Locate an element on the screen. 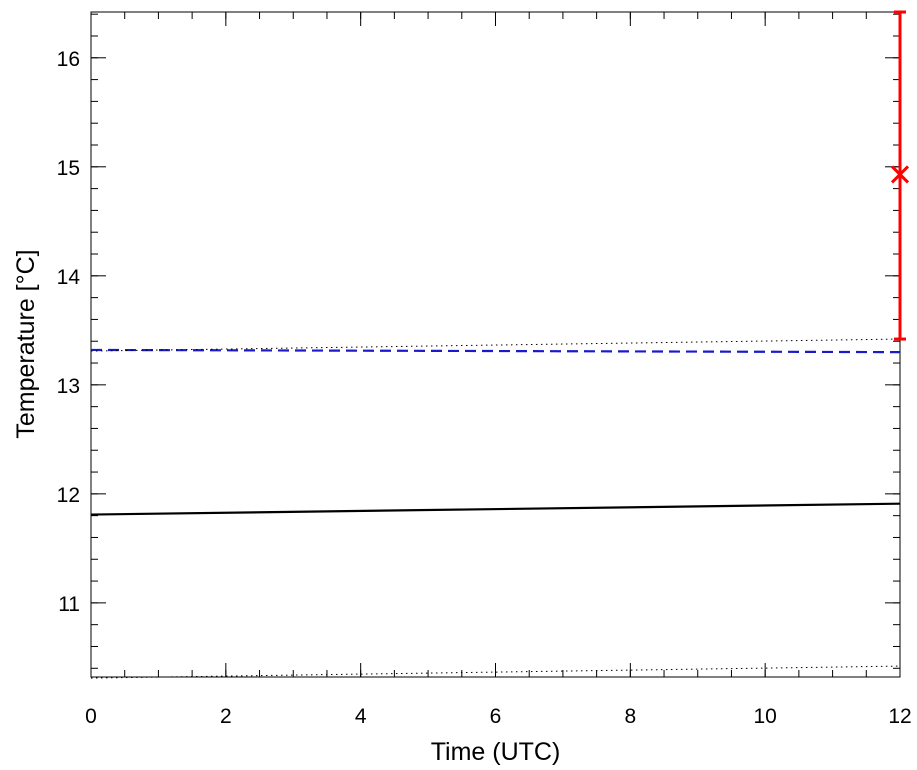 Image resolution: width=917 pixels, height=770 pixels. y-tick-label: 12 is located at coordinates (68, 495).